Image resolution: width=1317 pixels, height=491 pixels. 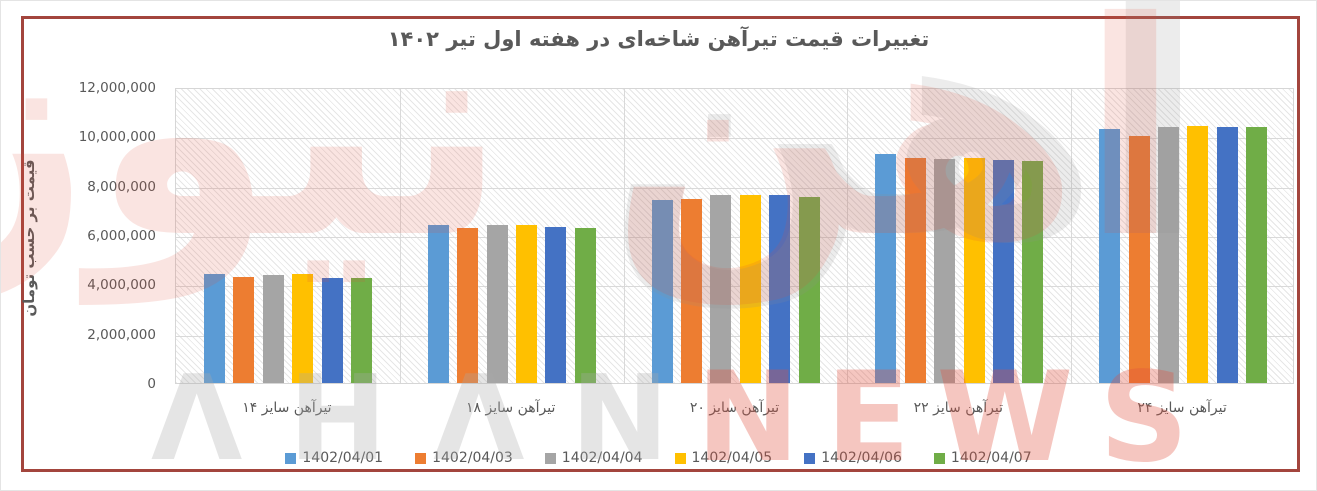 What do you see at coordinates (1168, 254) in the screenshot?
I see `bar-1402/04/04-cat4` at bounding box center [1168, 254].